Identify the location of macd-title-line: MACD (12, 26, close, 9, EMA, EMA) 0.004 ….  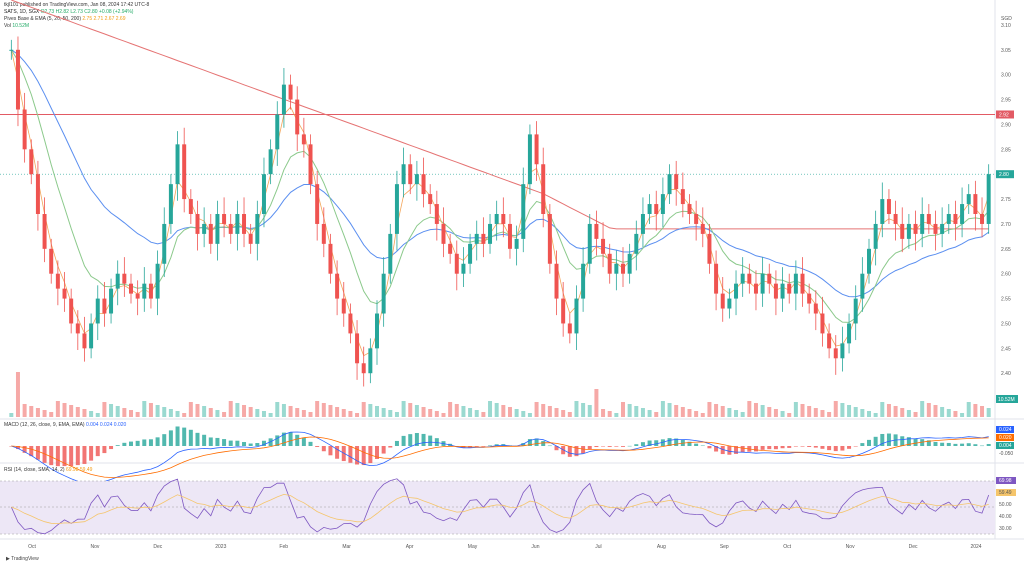
(65, 425).